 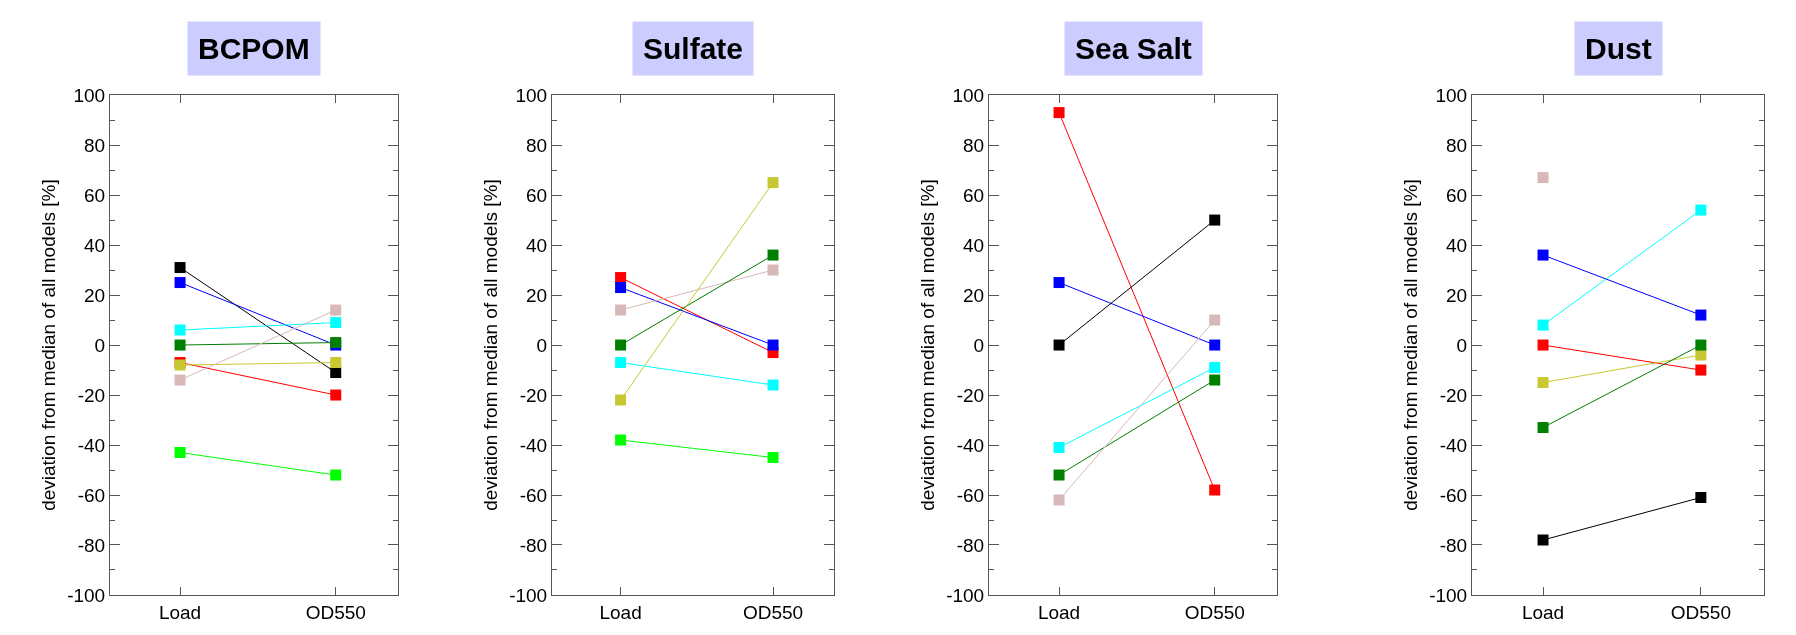 I want to click on chart-title: Dust, so click(x=1618, y=48).